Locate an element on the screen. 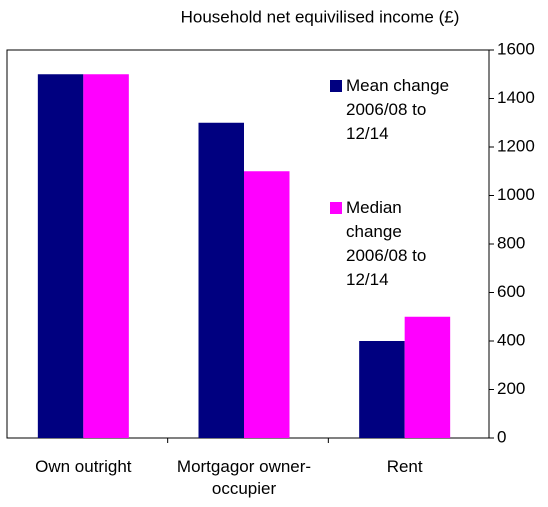  x-tick-label: Mortgagor owner-occupier is located at coordinates (244, 477).